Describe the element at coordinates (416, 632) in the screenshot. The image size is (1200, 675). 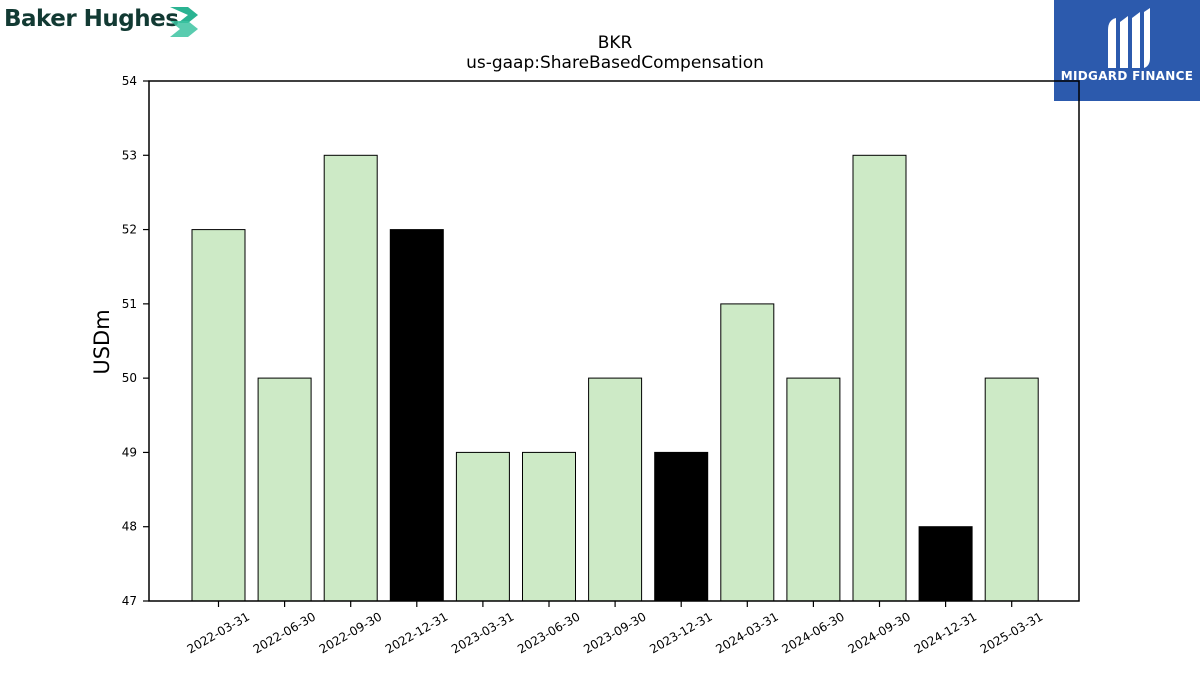
I see `x-tick-label: 2022-12-31` at that location.